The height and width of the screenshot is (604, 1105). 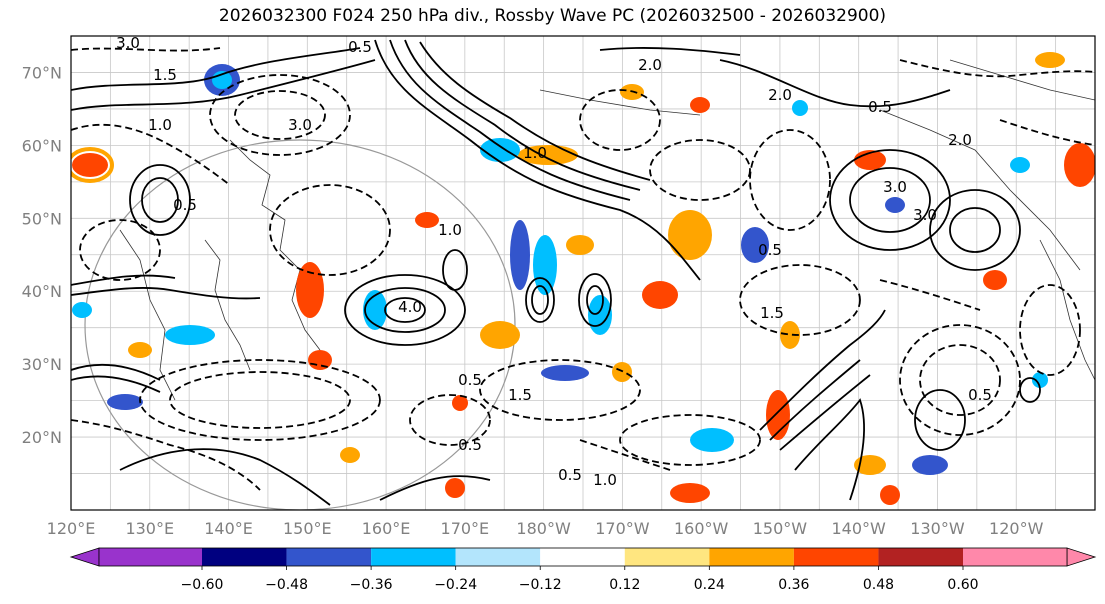 What do you see at coordinates (455, 585) in the screenshot?
I see `colorbar-tick-label: −0.24` at bounding box center [455, 585].